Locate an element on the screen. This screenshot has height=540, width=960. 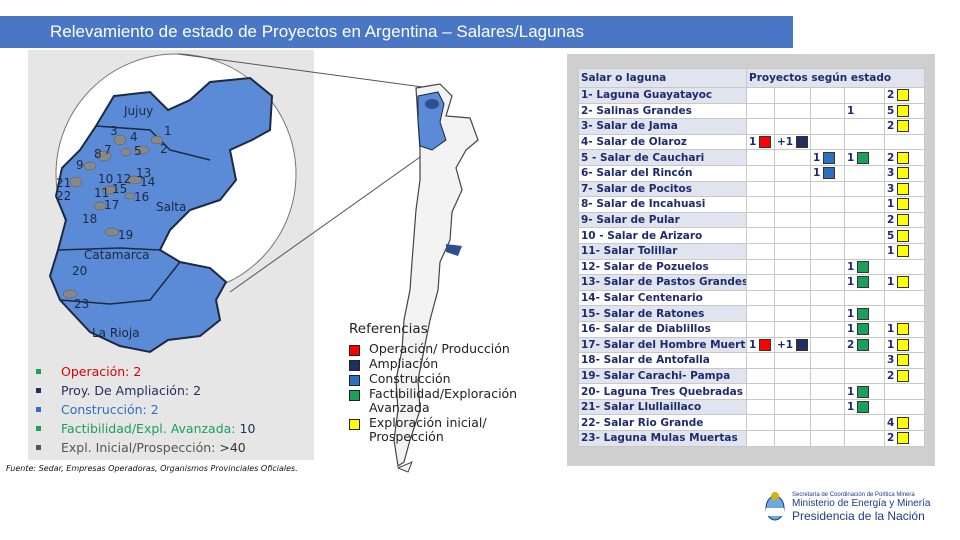
point-label-21: 21 is located at coordinates (64, 183).